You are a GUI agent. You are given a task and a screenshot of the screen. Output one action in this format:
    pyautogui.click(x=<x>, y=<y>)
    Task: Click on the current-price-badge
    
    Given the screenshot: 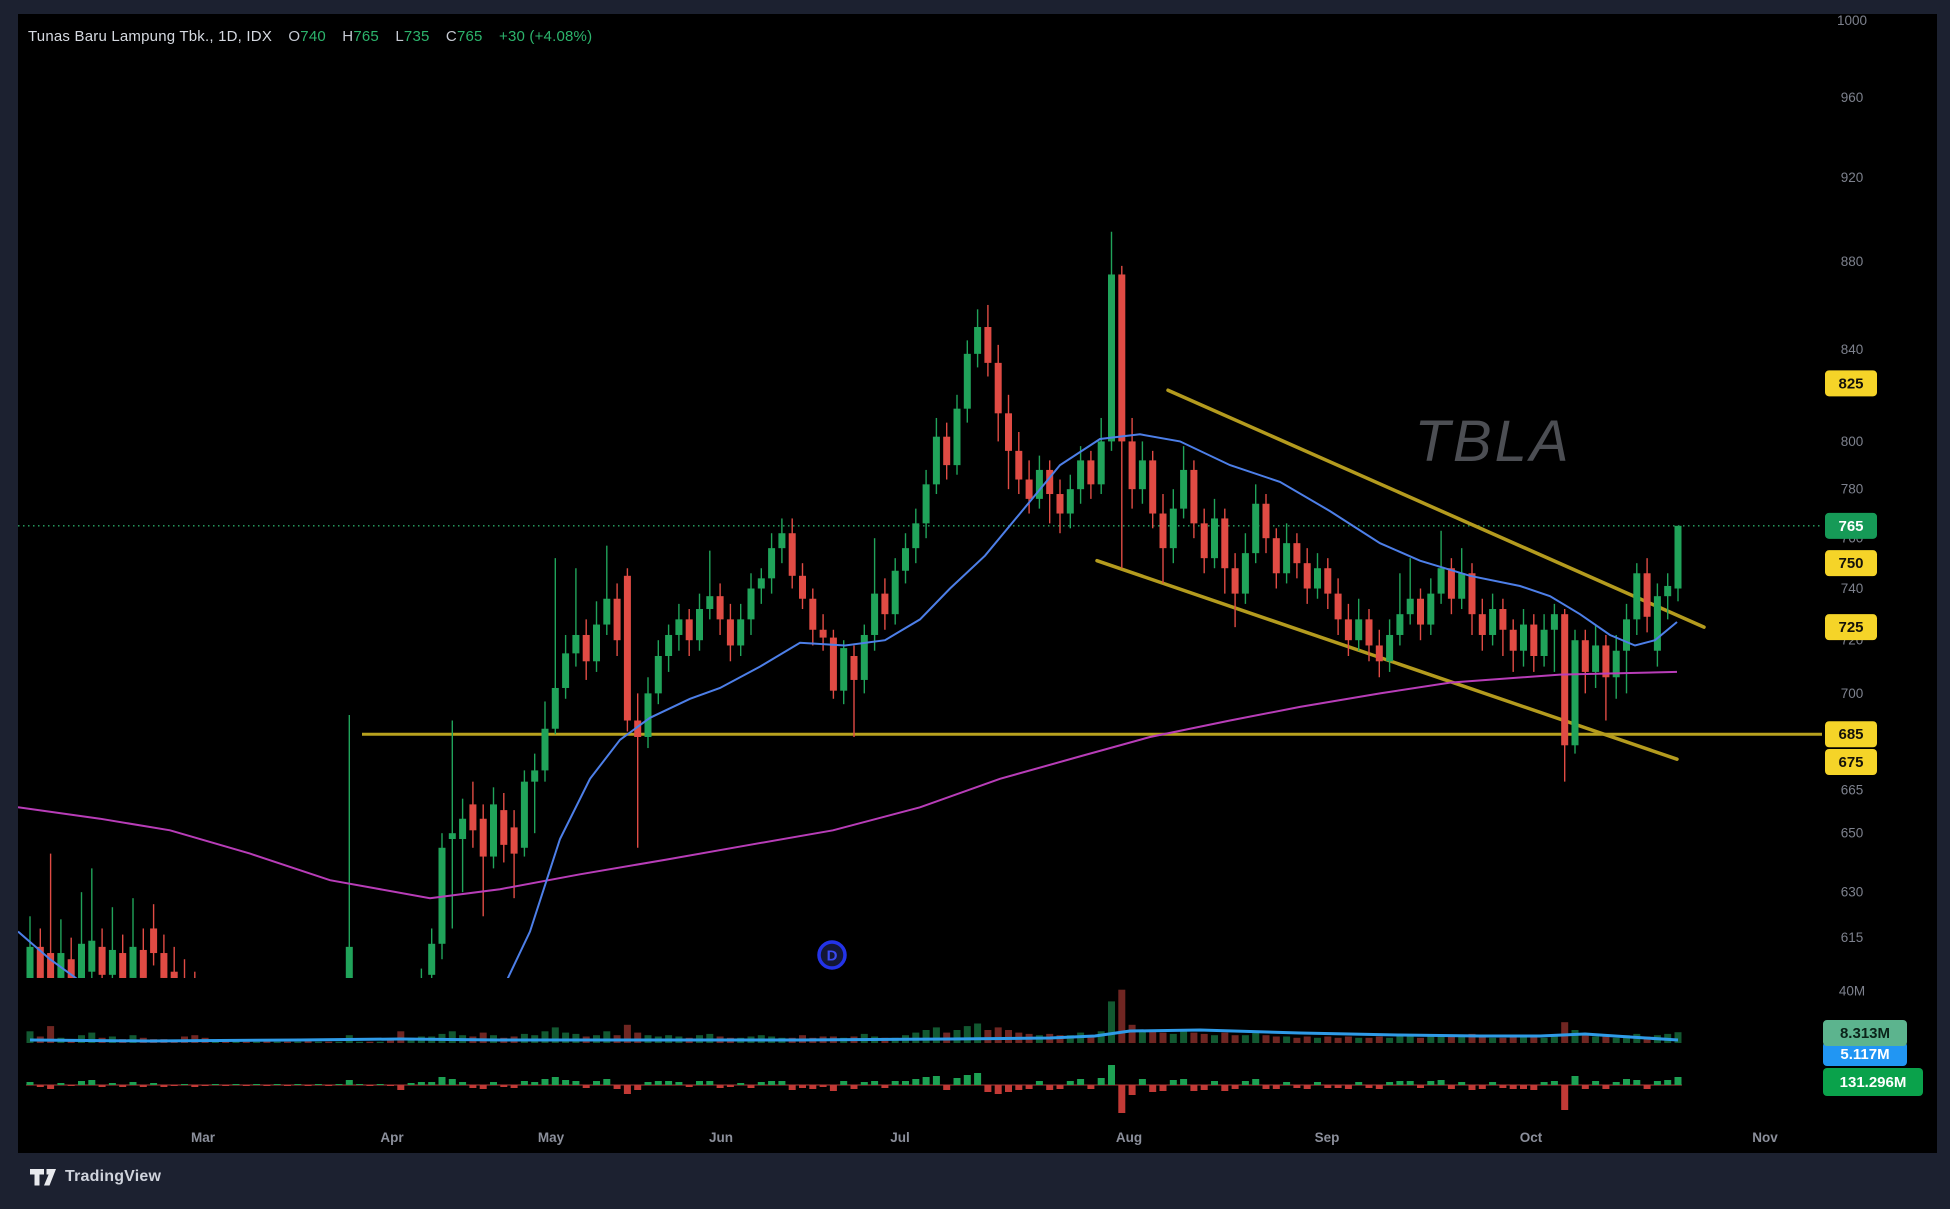 What is the action you would take?
    pyautogui.click(x=1851, y=525)
    